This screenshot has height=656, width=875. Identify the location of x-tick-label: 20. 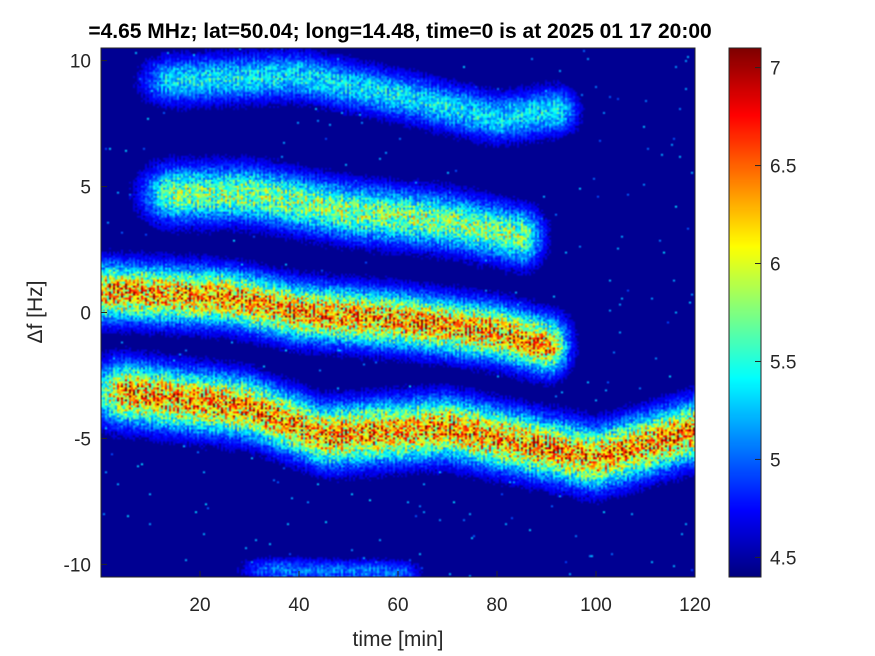
(199, 605).